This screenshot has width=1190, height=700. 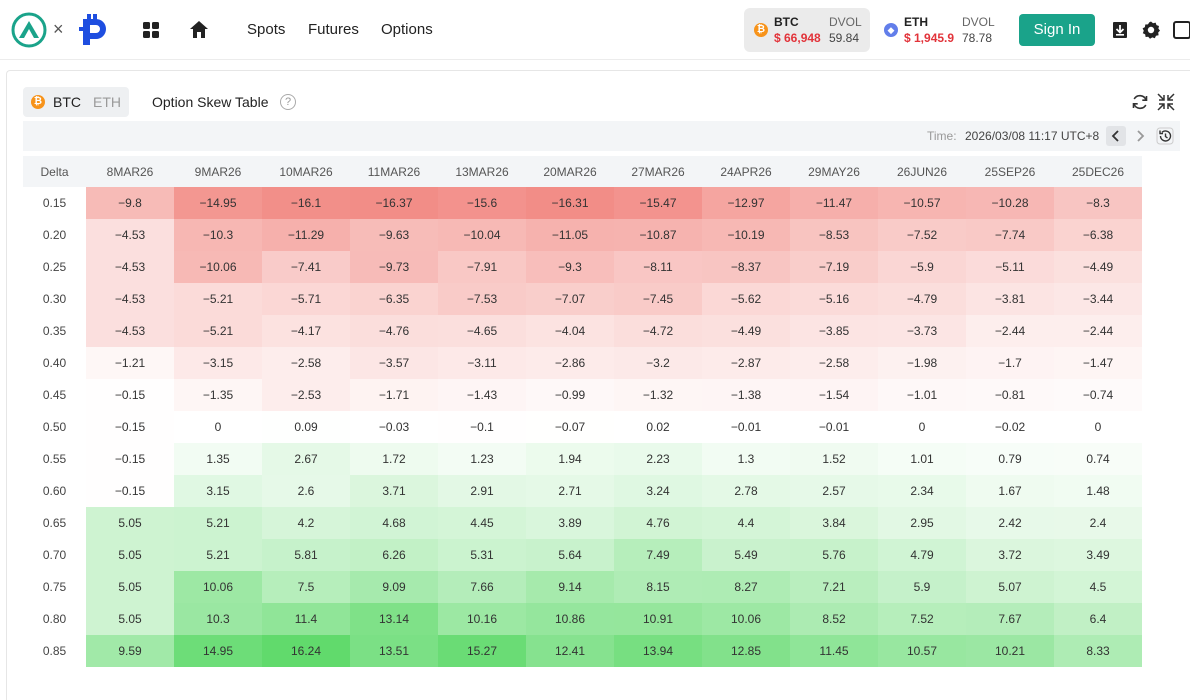 I want to click on ticker-eth: ◆ ETH $ 1,945.9 DVOL 78.78, so click(x=937, y=30).